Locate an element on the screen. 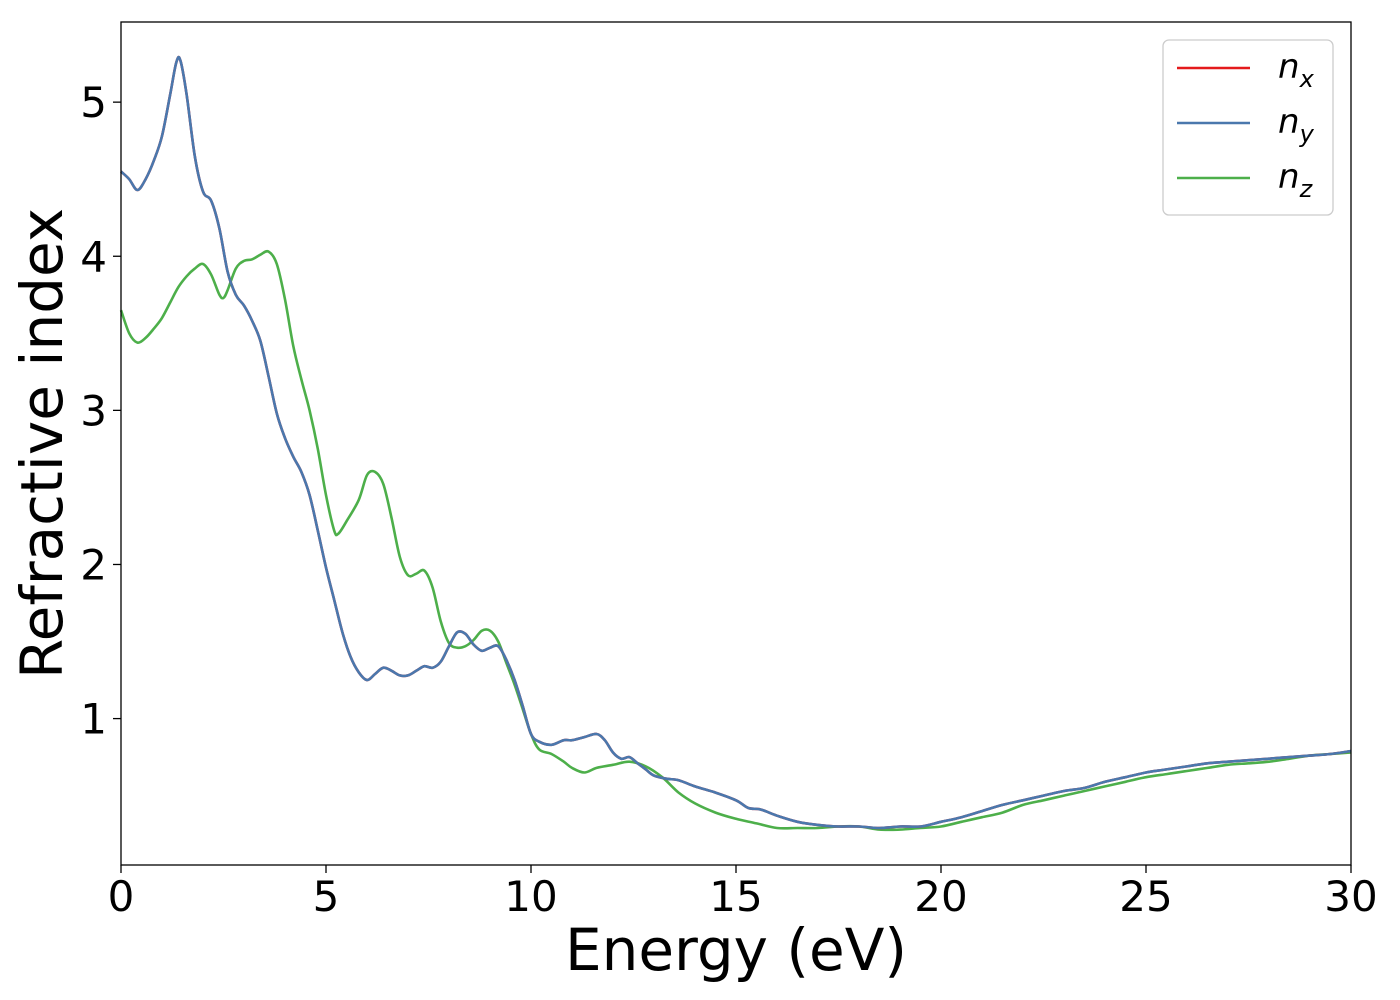  legend-label-n-y: ny is located at coordinates (1296, 125).